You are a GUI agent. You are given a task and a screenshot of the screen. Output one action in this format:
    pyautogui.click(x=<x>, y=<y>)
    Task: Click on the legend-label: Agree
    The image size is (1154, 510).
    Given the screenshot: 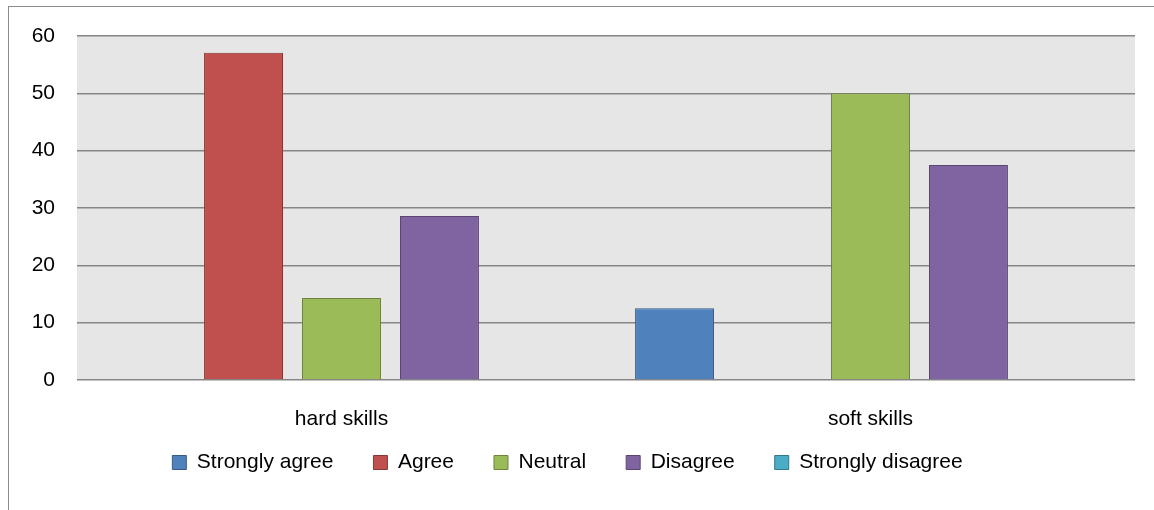 What is the action you would take?
    pyautogui.click(x=425, y=461)
    